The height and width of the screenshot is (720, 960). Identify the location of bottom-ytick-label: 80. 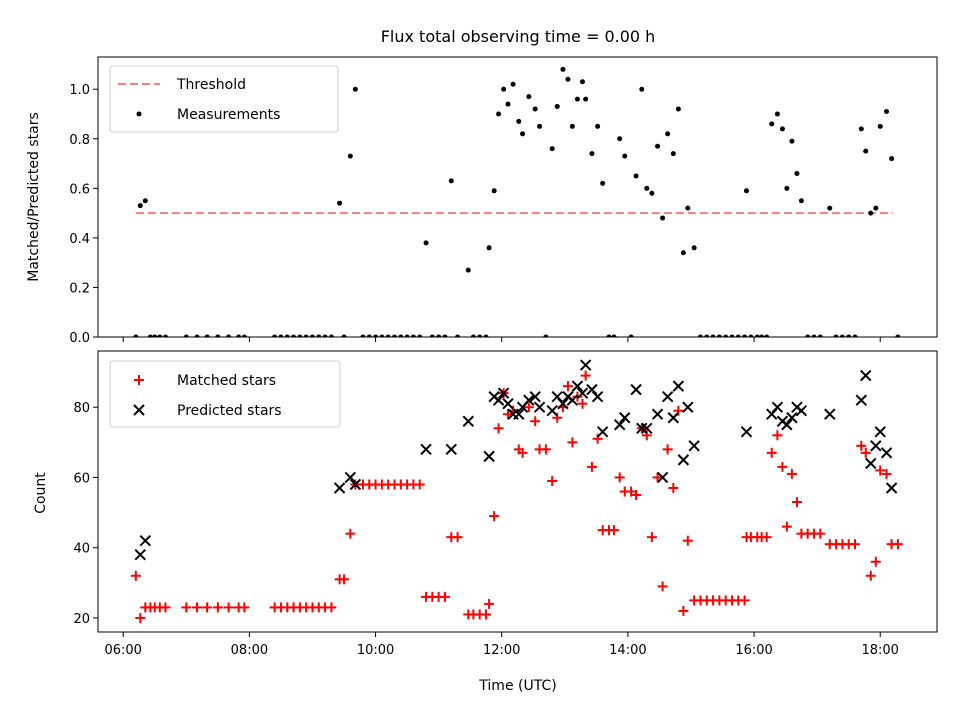
(81, 408).